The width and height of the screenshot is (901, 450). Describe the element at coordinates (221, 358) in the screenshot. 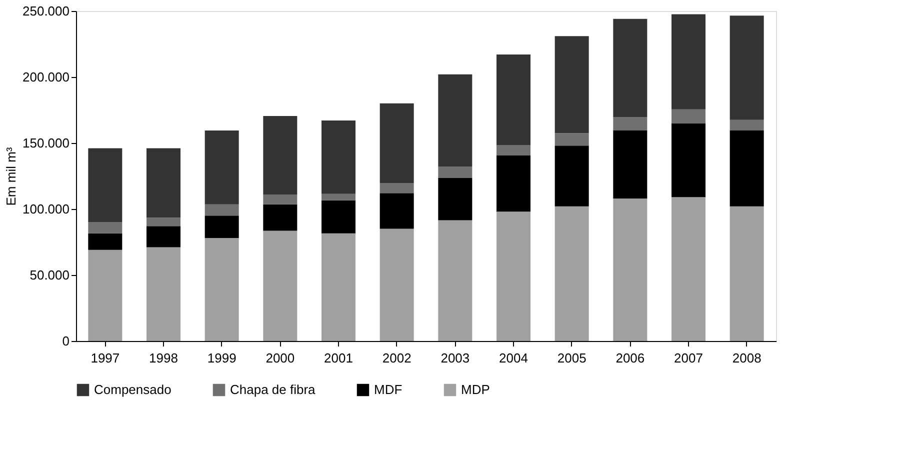

I see `x-tick-label: 1999` at that location.